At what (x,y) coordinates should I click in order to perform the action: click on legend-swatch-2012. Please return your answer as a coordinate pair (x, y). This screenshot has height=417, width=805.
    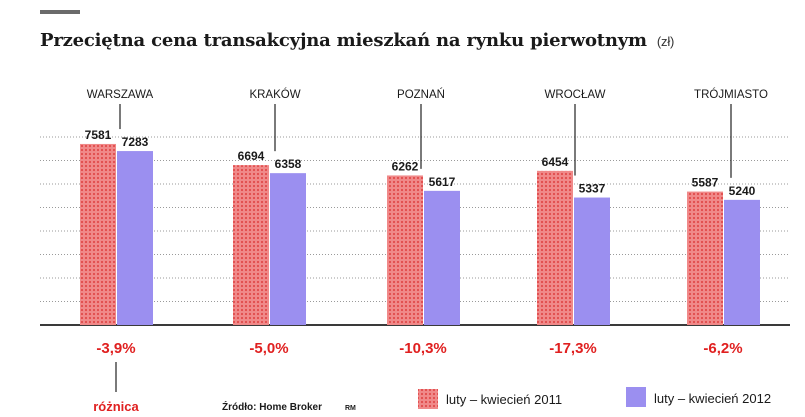
    Looking at the image, I should click on (636, 397).